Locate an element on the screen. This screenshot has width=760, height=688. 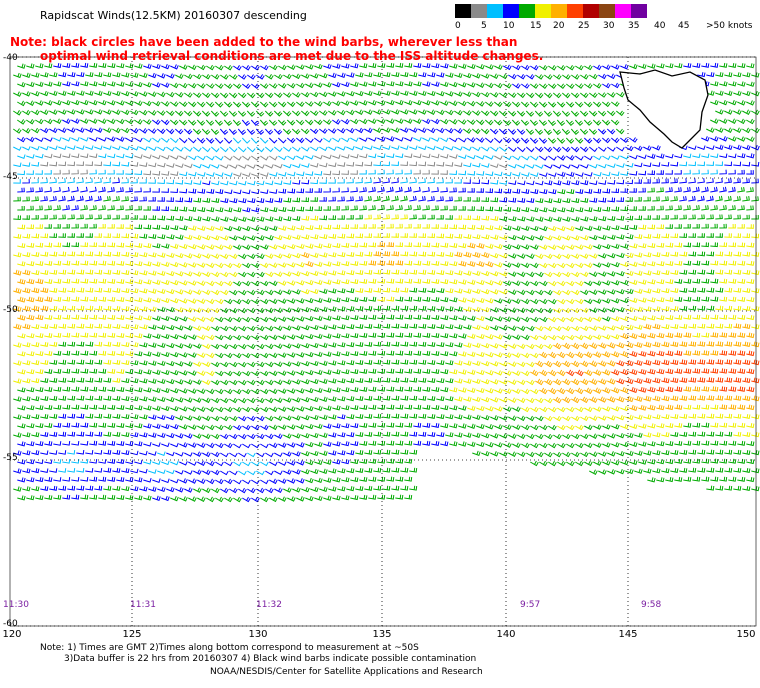
tasmania-coastline is located at coordinates (664, 109).